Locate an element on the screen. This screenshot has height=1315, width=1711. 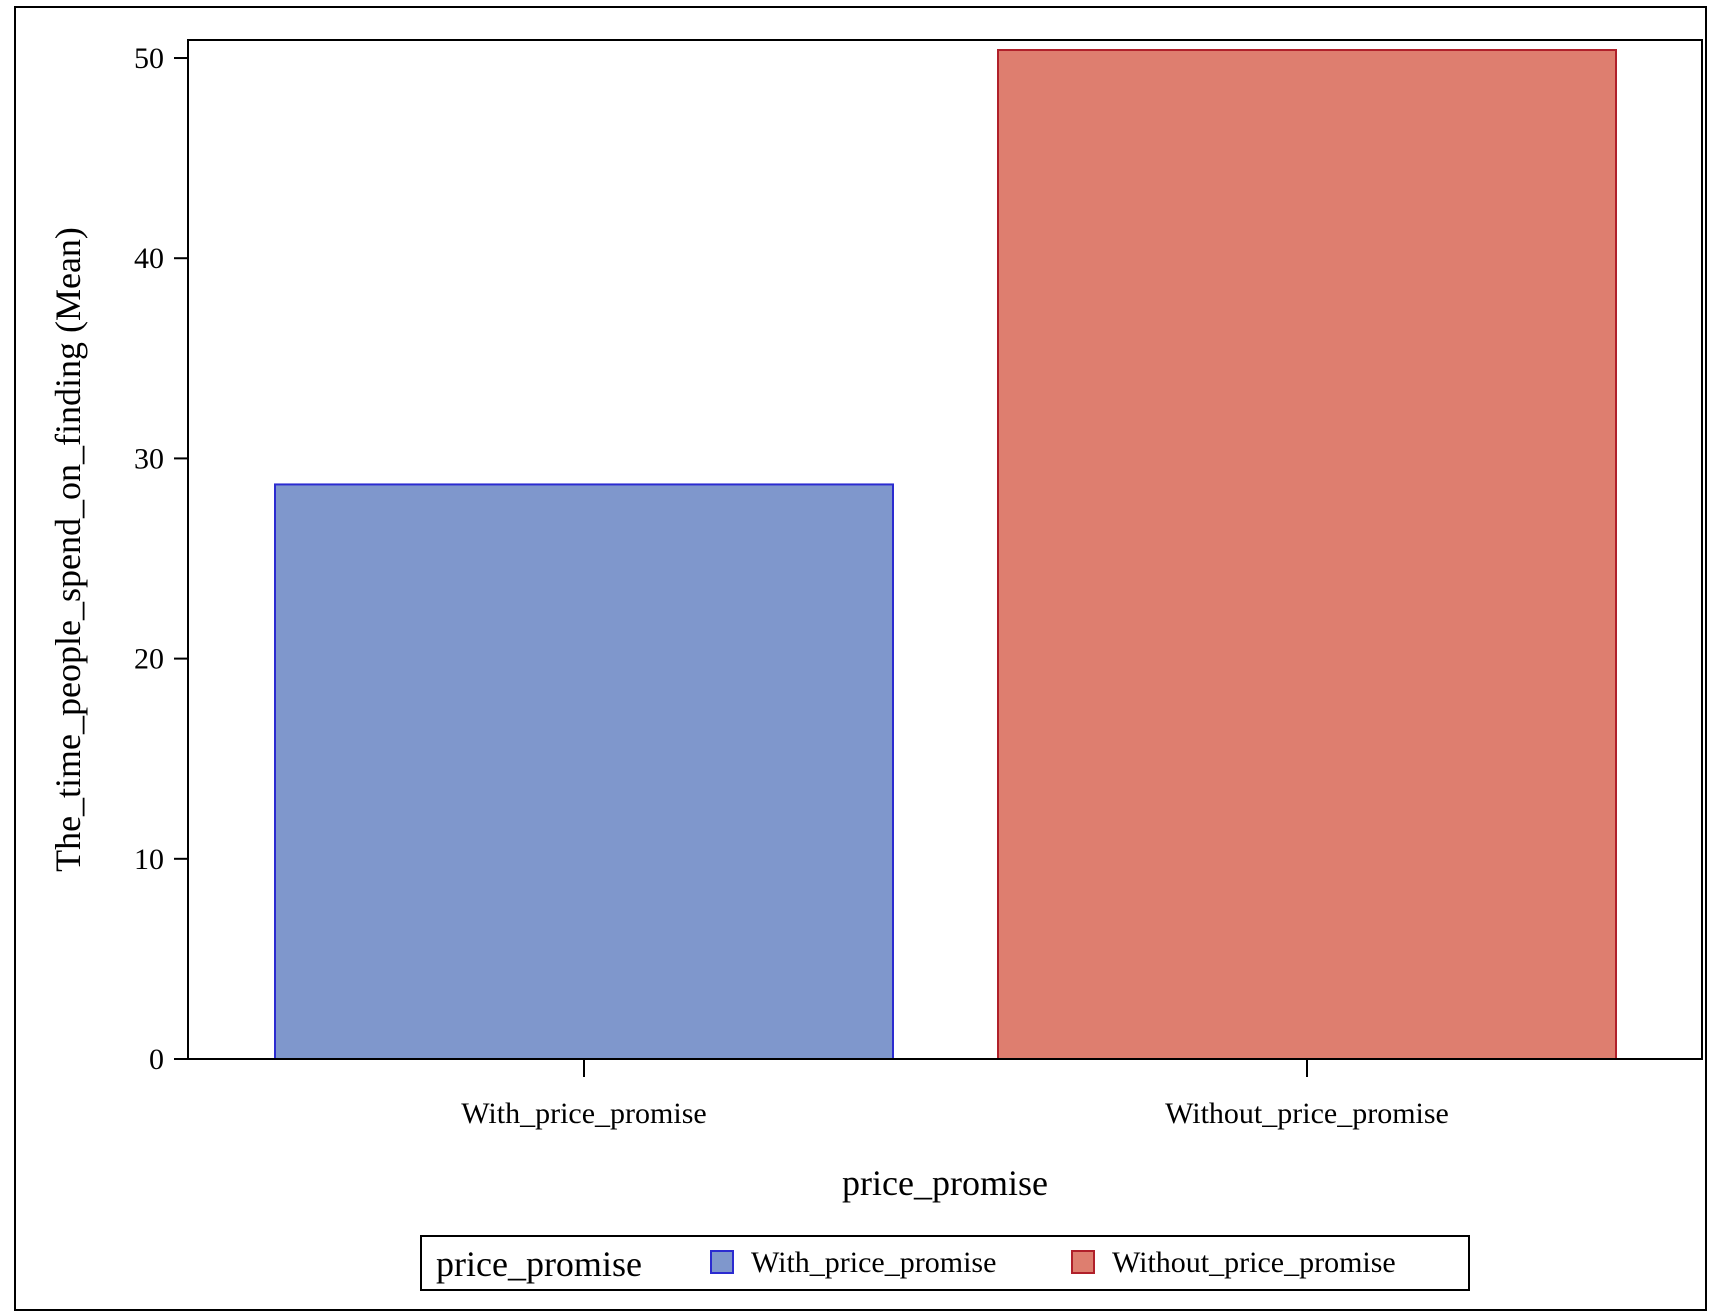
legend-label: Without_price_promise is located at coordinates (1254, 1262).